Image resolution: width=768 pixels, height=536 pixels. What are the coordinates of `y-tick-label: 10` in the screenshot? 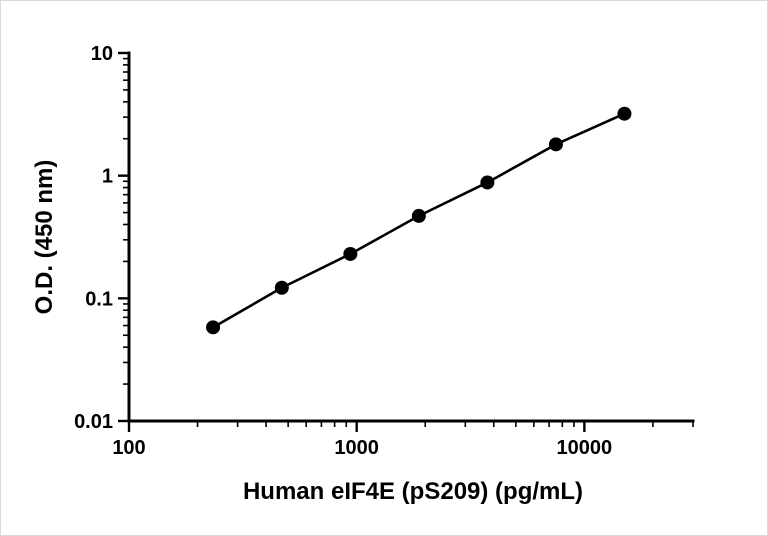 It's located at (102, 54).